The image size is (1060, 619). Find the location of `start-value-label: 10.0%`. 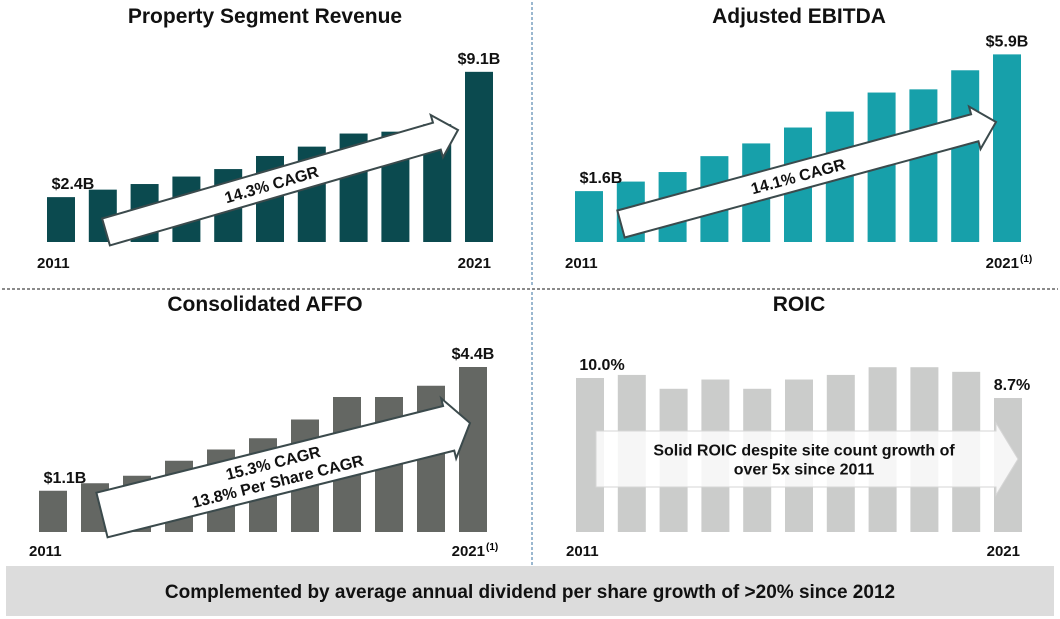

start-value-label: 10.0% is located at coordinates (601, 365).